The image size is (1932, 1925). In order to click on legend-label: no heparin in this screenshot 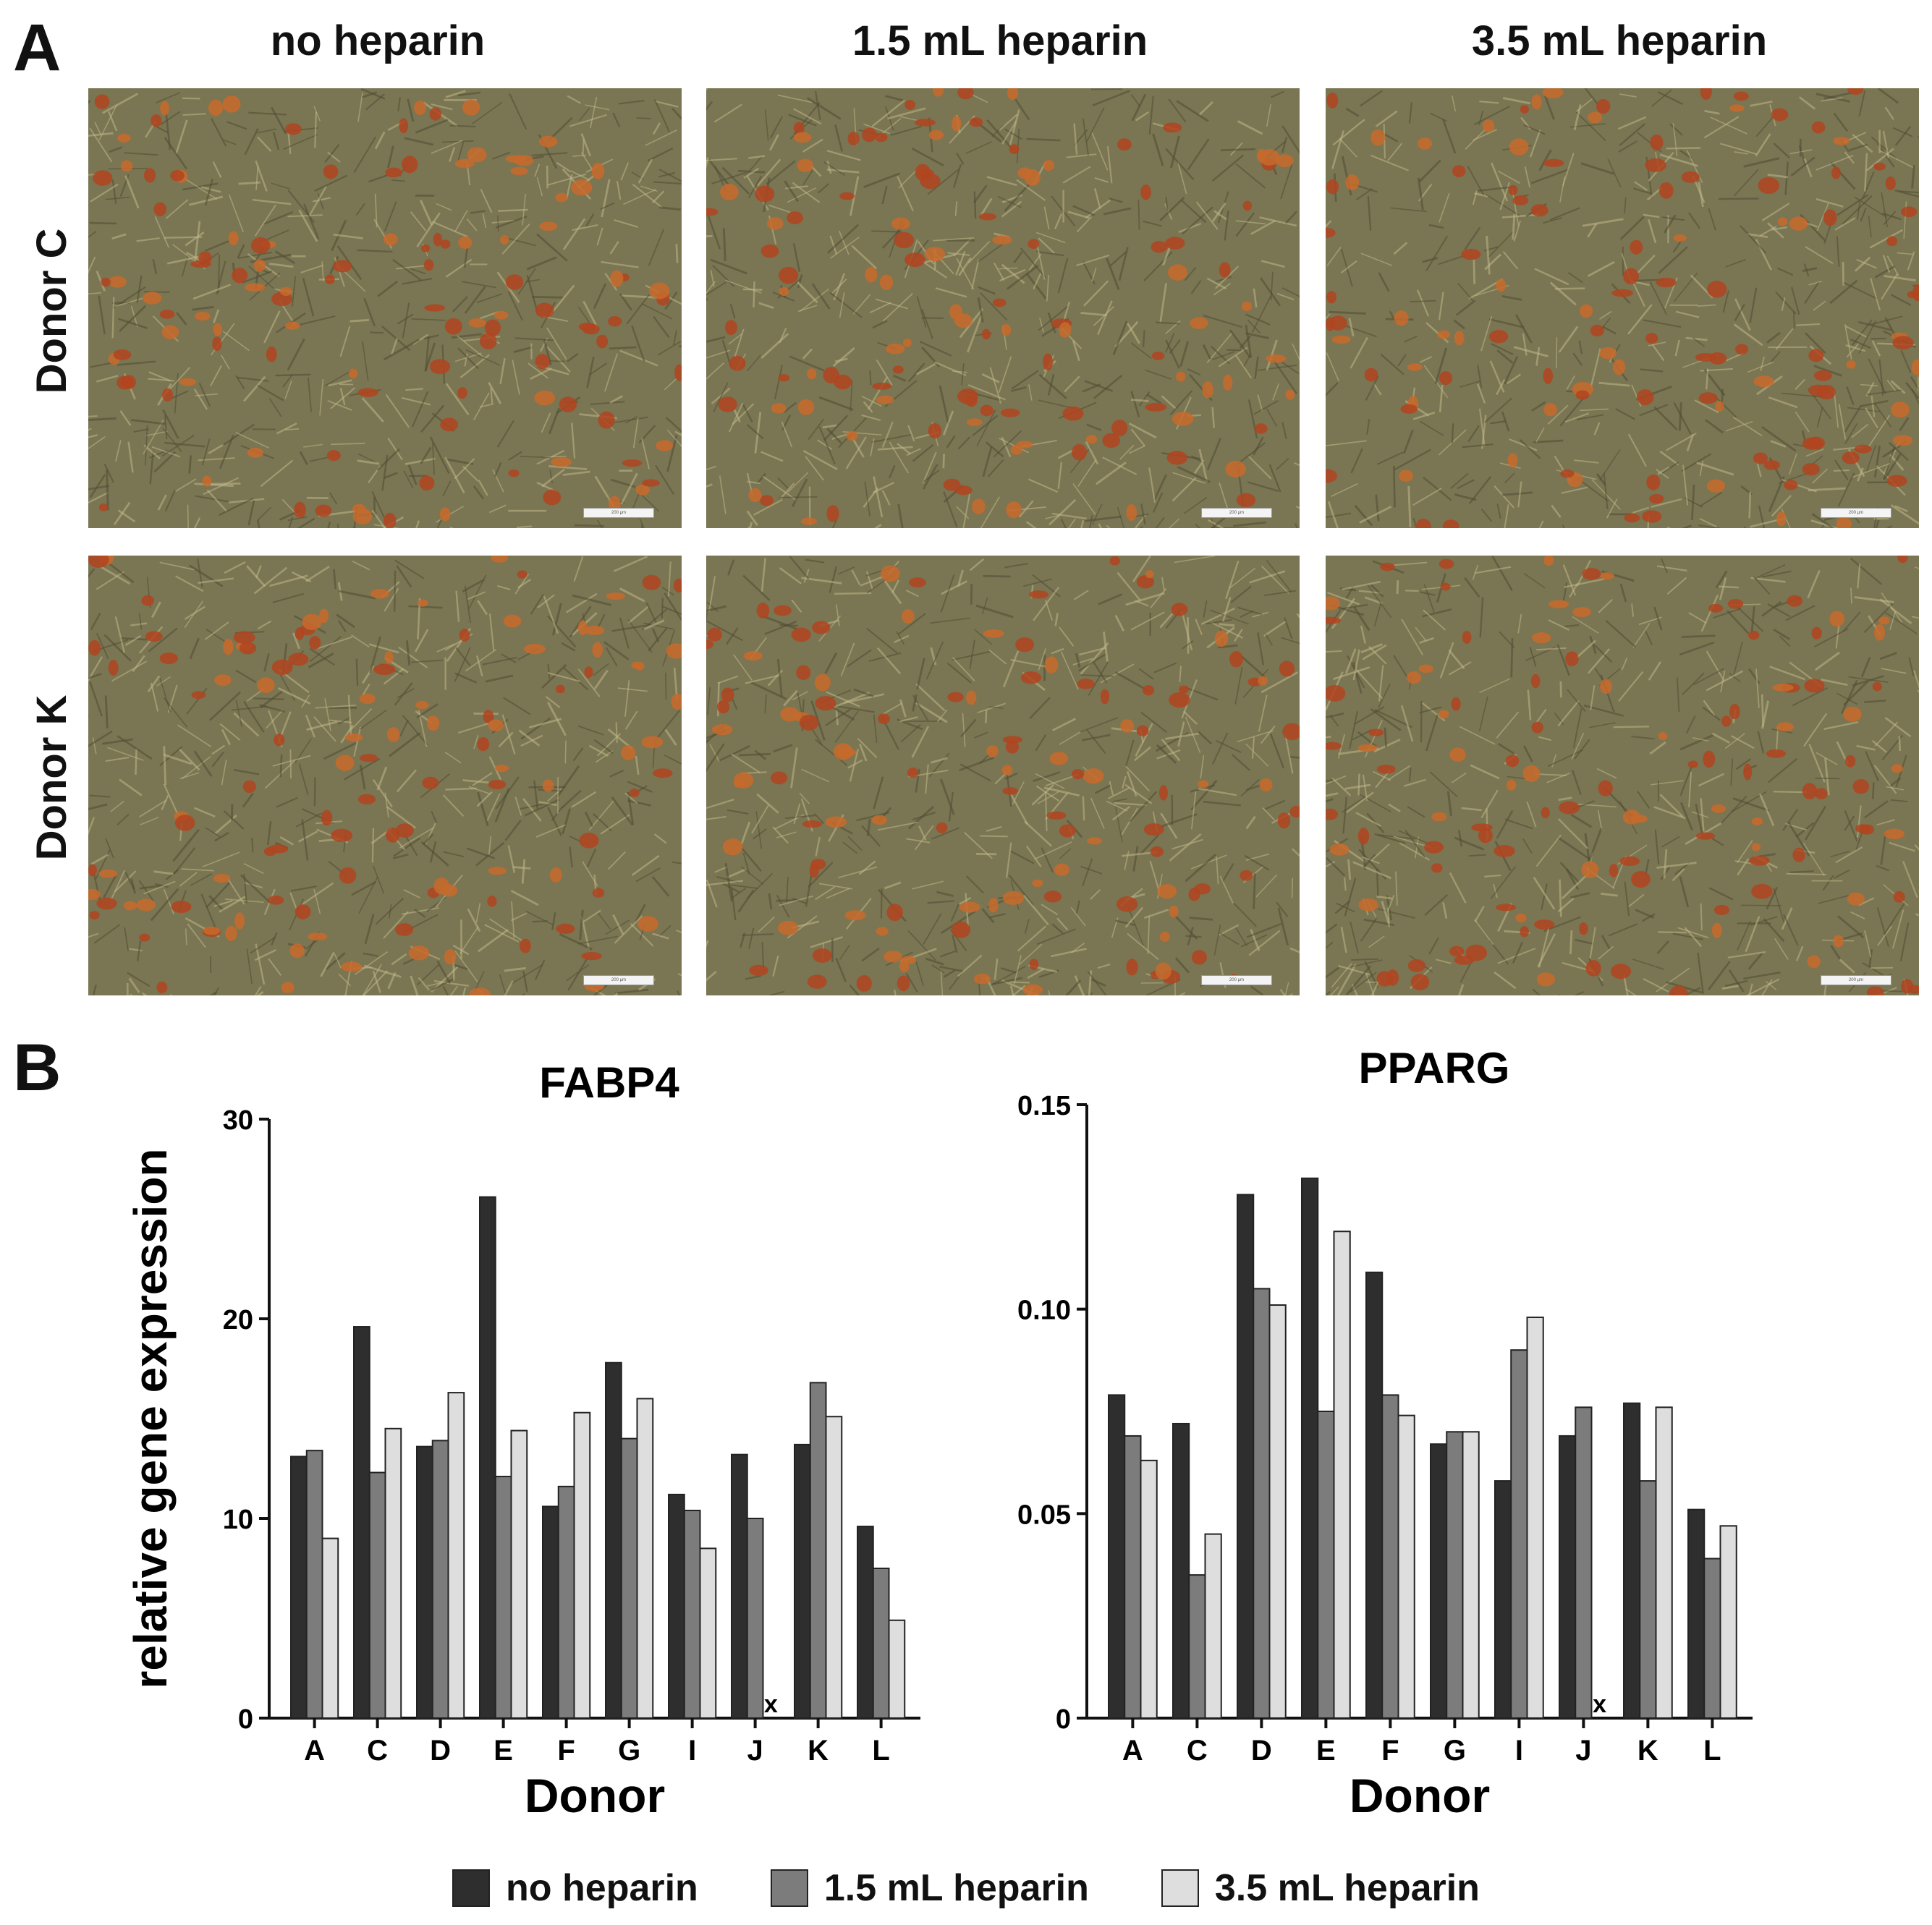, I will do `click(602, 1888)`.